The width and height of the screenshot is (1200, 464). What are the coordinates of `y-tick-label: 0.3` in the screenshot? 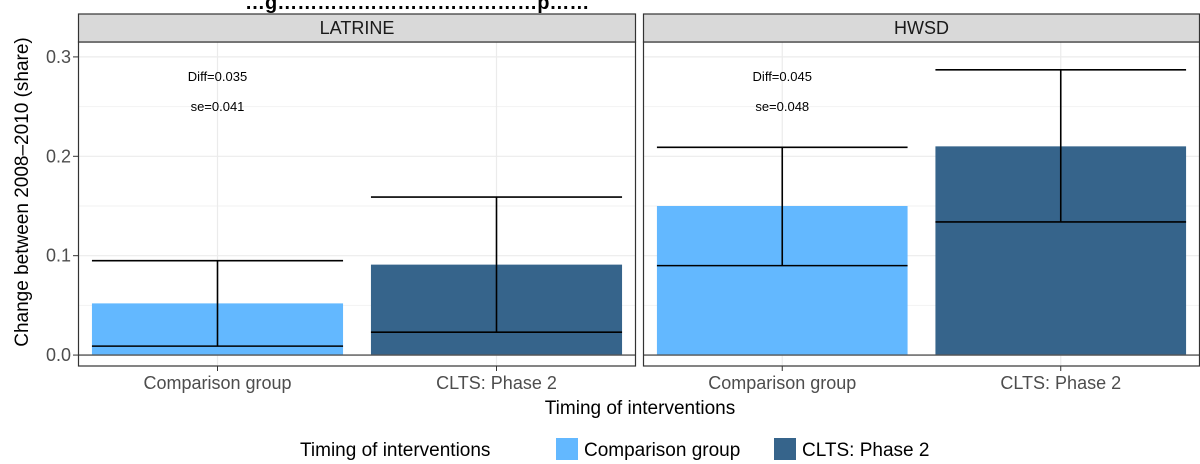 It's located at (58, 57).